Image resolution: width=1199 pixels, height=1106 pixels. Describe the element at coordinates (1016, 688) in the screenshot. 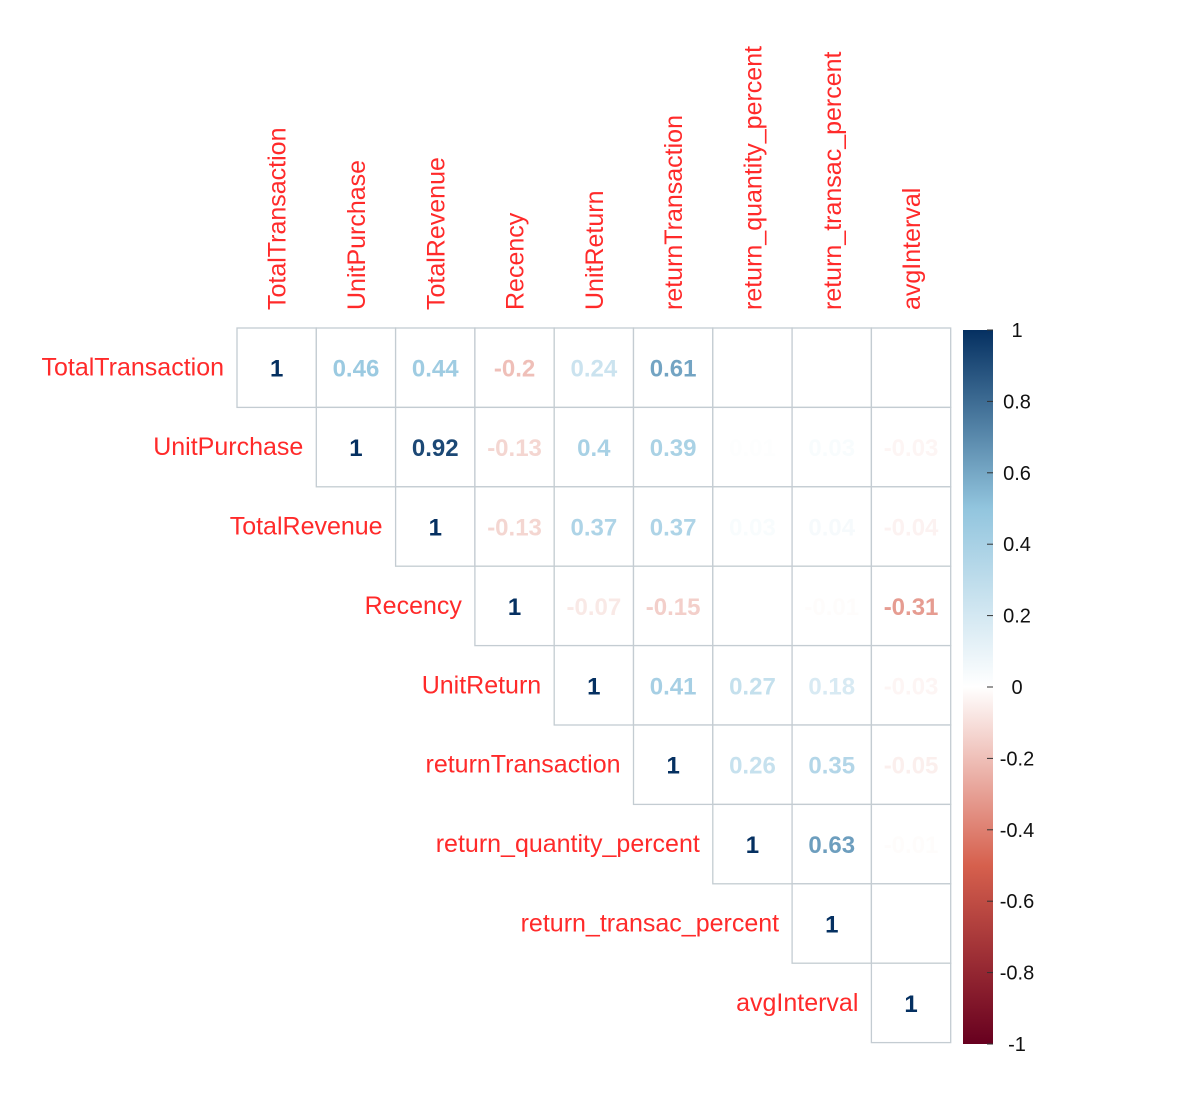

I see `colorbar-tick-label: 0` at that location.